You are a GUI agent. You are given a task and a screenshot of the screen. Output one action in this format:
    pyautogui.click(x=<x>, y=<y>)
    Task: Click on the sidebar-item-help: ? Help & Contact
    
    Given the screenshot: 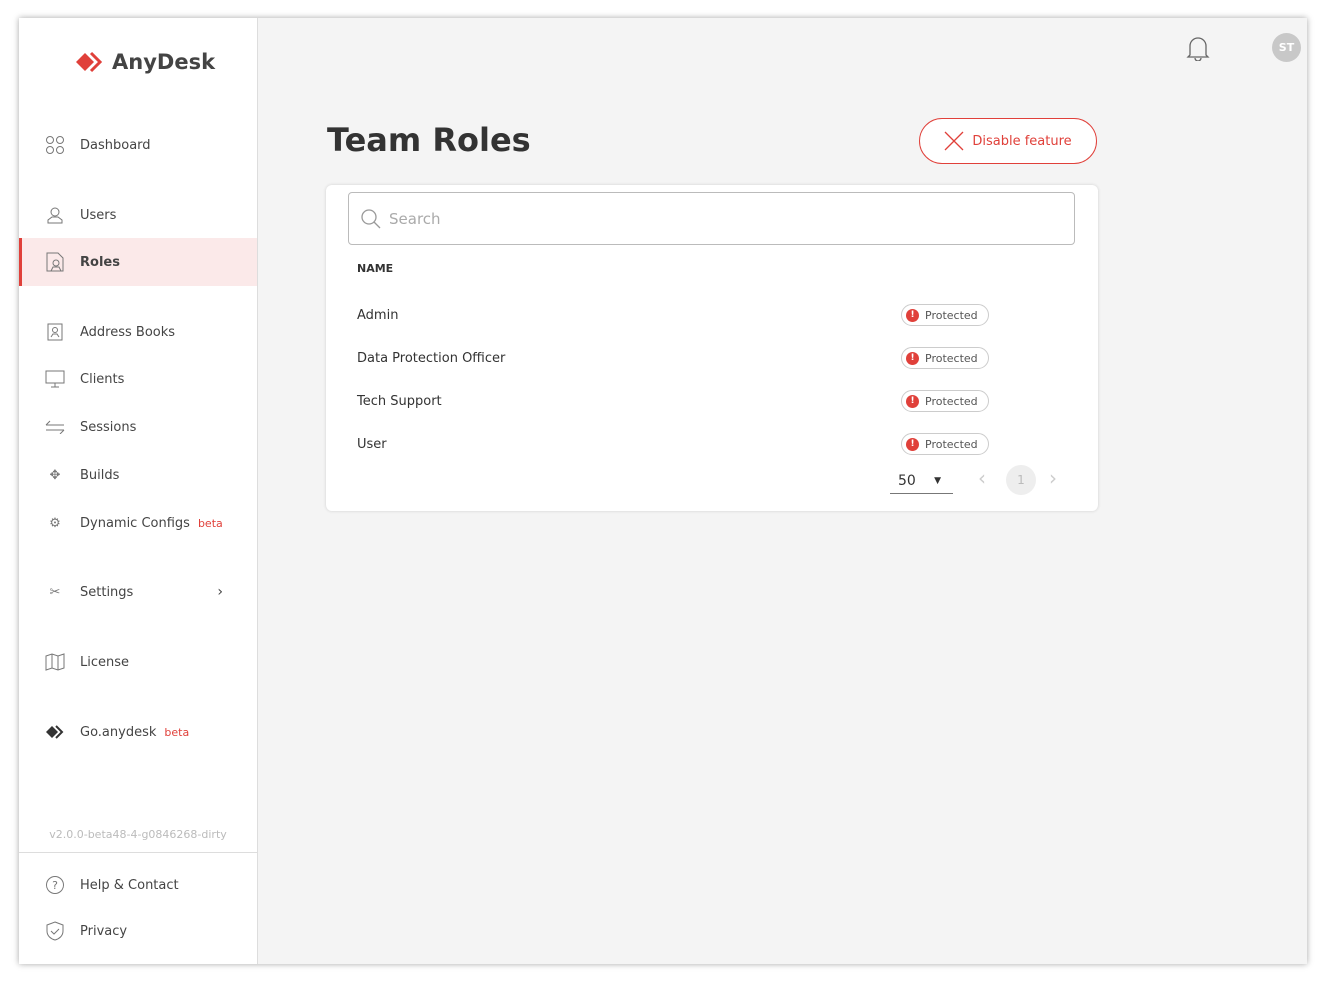 What is the action you would take?
    pyautogui.click(x=138, y=885)
    